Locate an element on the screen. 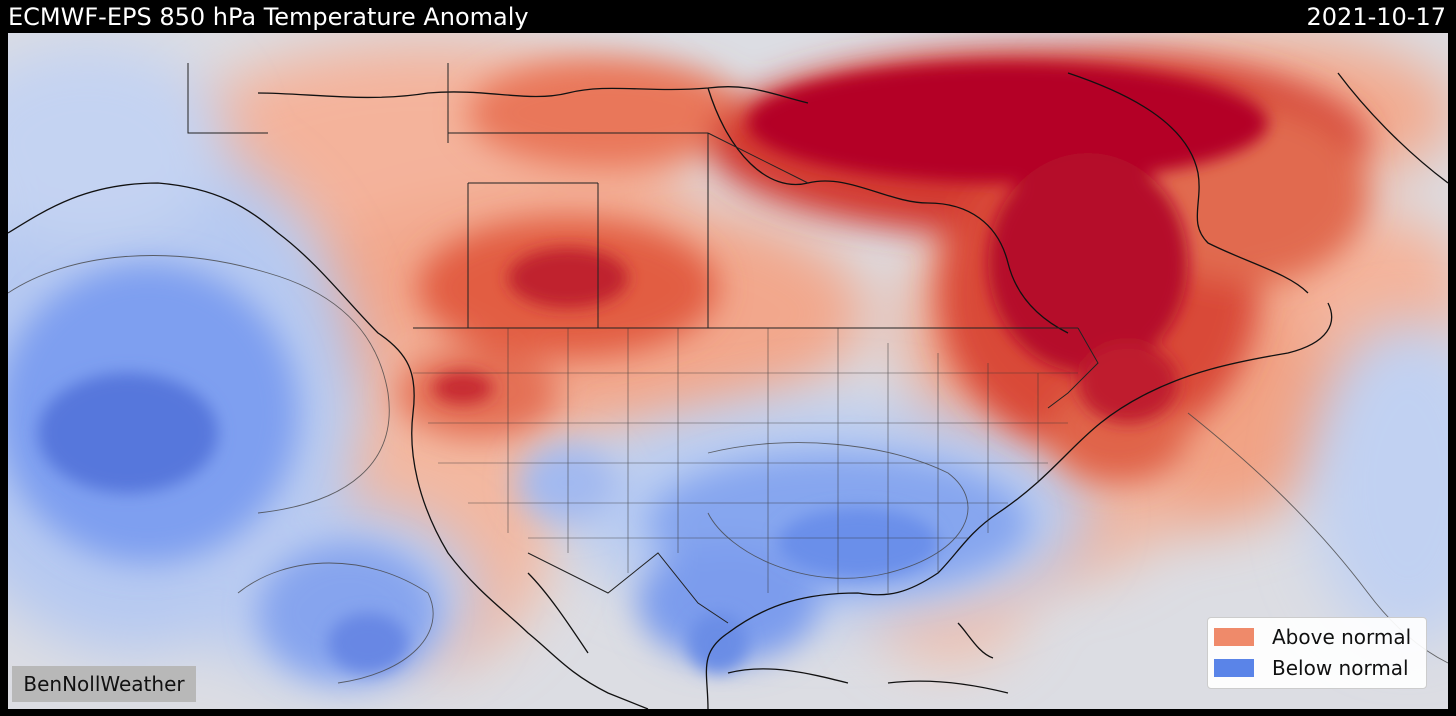 The image size is (1456, 716). legend-label-below: Below normal is located at coordinates (1340, 668).